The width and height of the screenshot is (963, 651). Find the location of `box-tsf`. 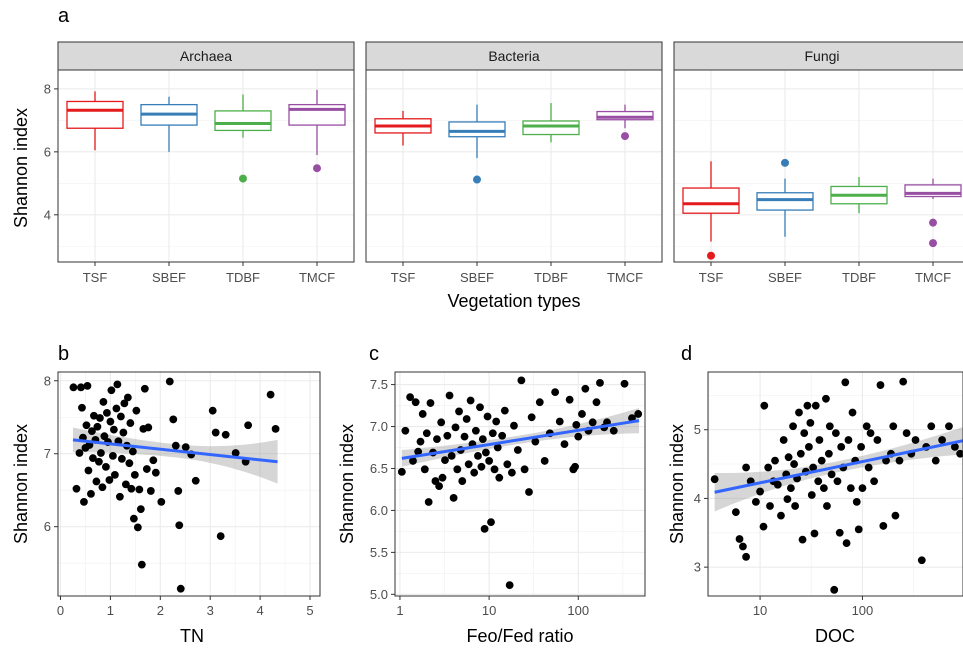

box-tsf is located at coordinates (403, 128).